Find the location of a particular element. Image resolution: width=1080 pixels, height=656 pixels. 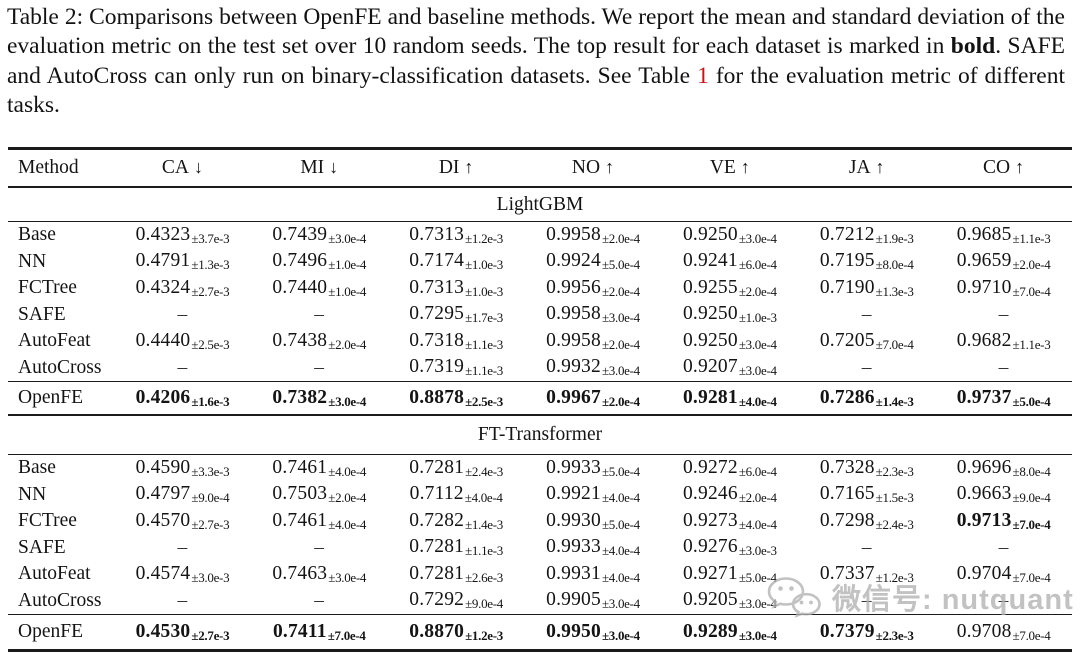

metric-value: 0.4570 is located at coordinates (163, 520).